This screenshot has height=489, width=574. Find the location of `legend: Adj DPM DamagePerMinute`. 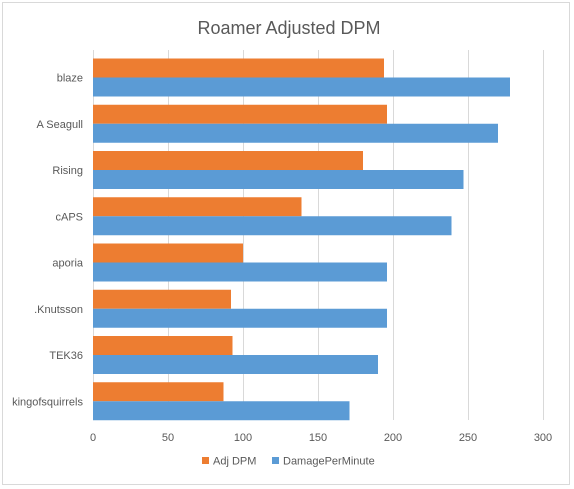

legend: Adj DPM DamagePerMinute is located at coordinates (288, 462).